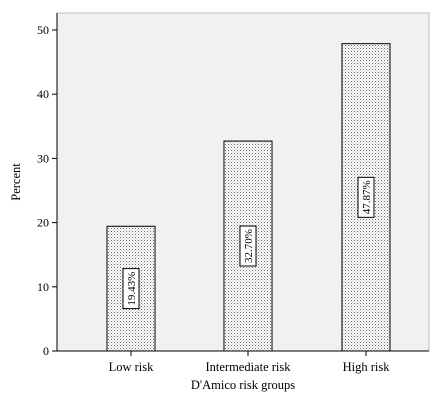  I want to click on y-axis-title: Percent, so click(16, 182).